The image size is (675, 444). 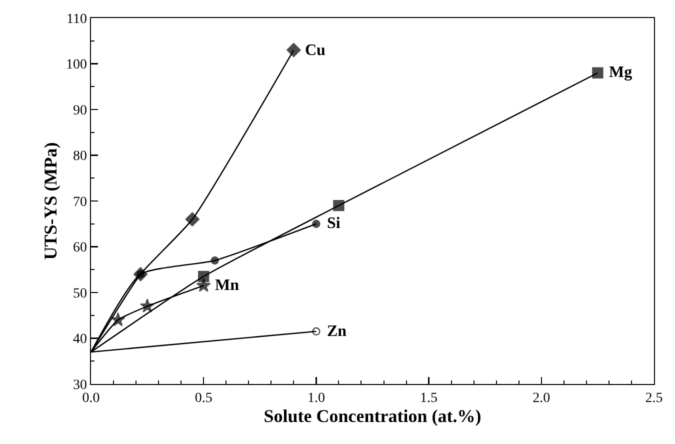 I want to click on y-tick-label: 110, so click(x=76, y=19).